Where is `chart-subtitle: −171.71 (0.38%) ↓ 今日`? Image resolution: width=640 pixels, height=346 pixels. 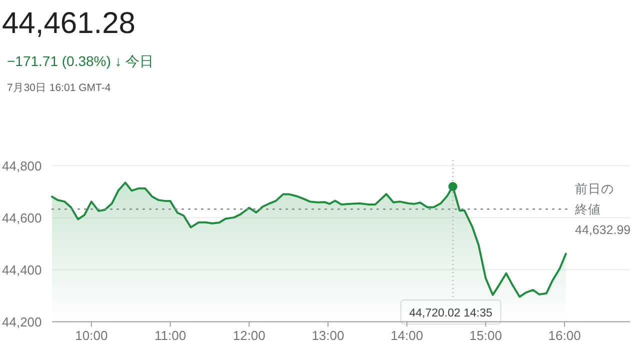 chart-subtitle: −171.71 (0.38%) ↓ 今日 is located at coordinates (80, 61).